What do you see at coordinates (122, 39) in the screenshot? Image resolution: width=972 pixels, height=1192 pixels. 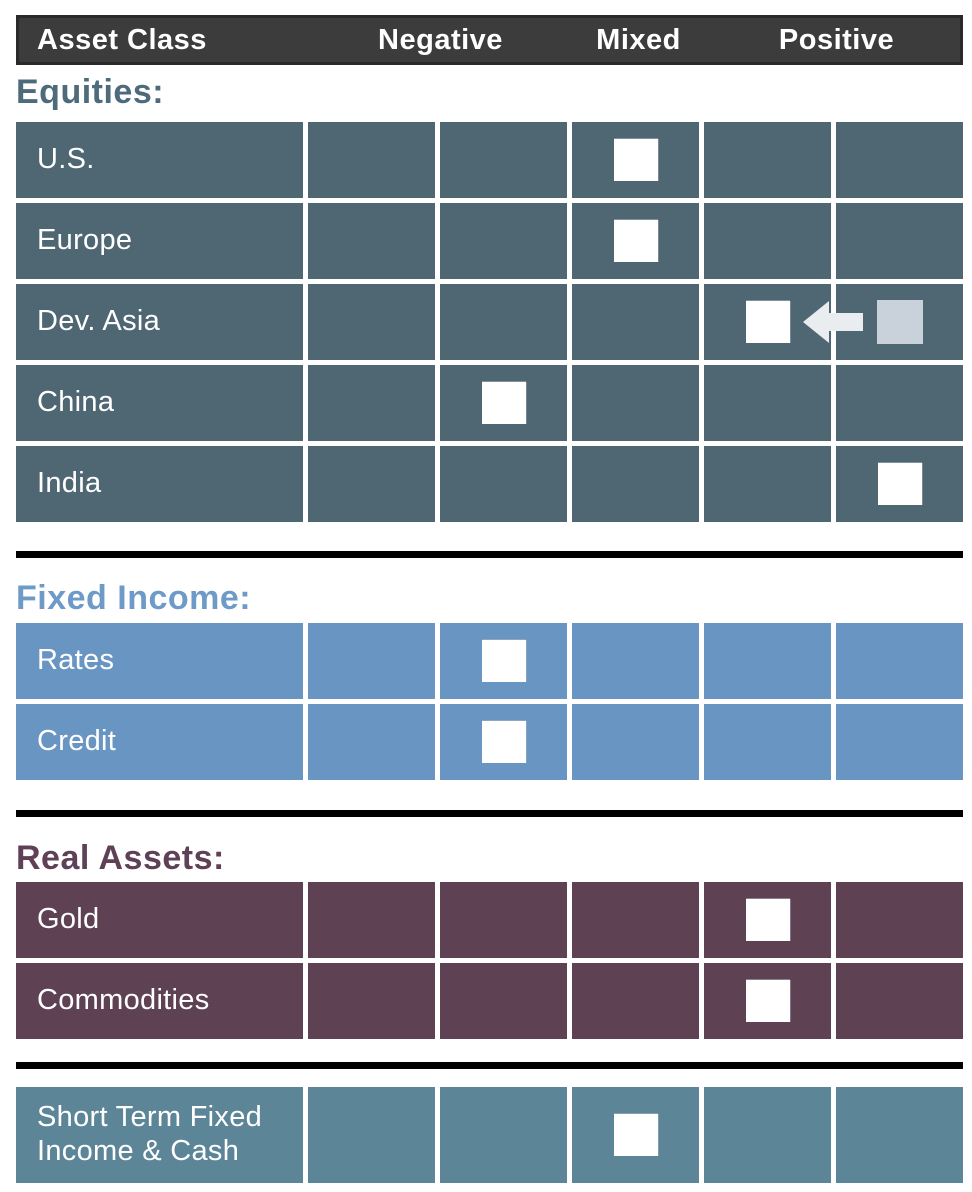 I see `column-header-asset-class: Asset Class` at bounding box center [122, 39].